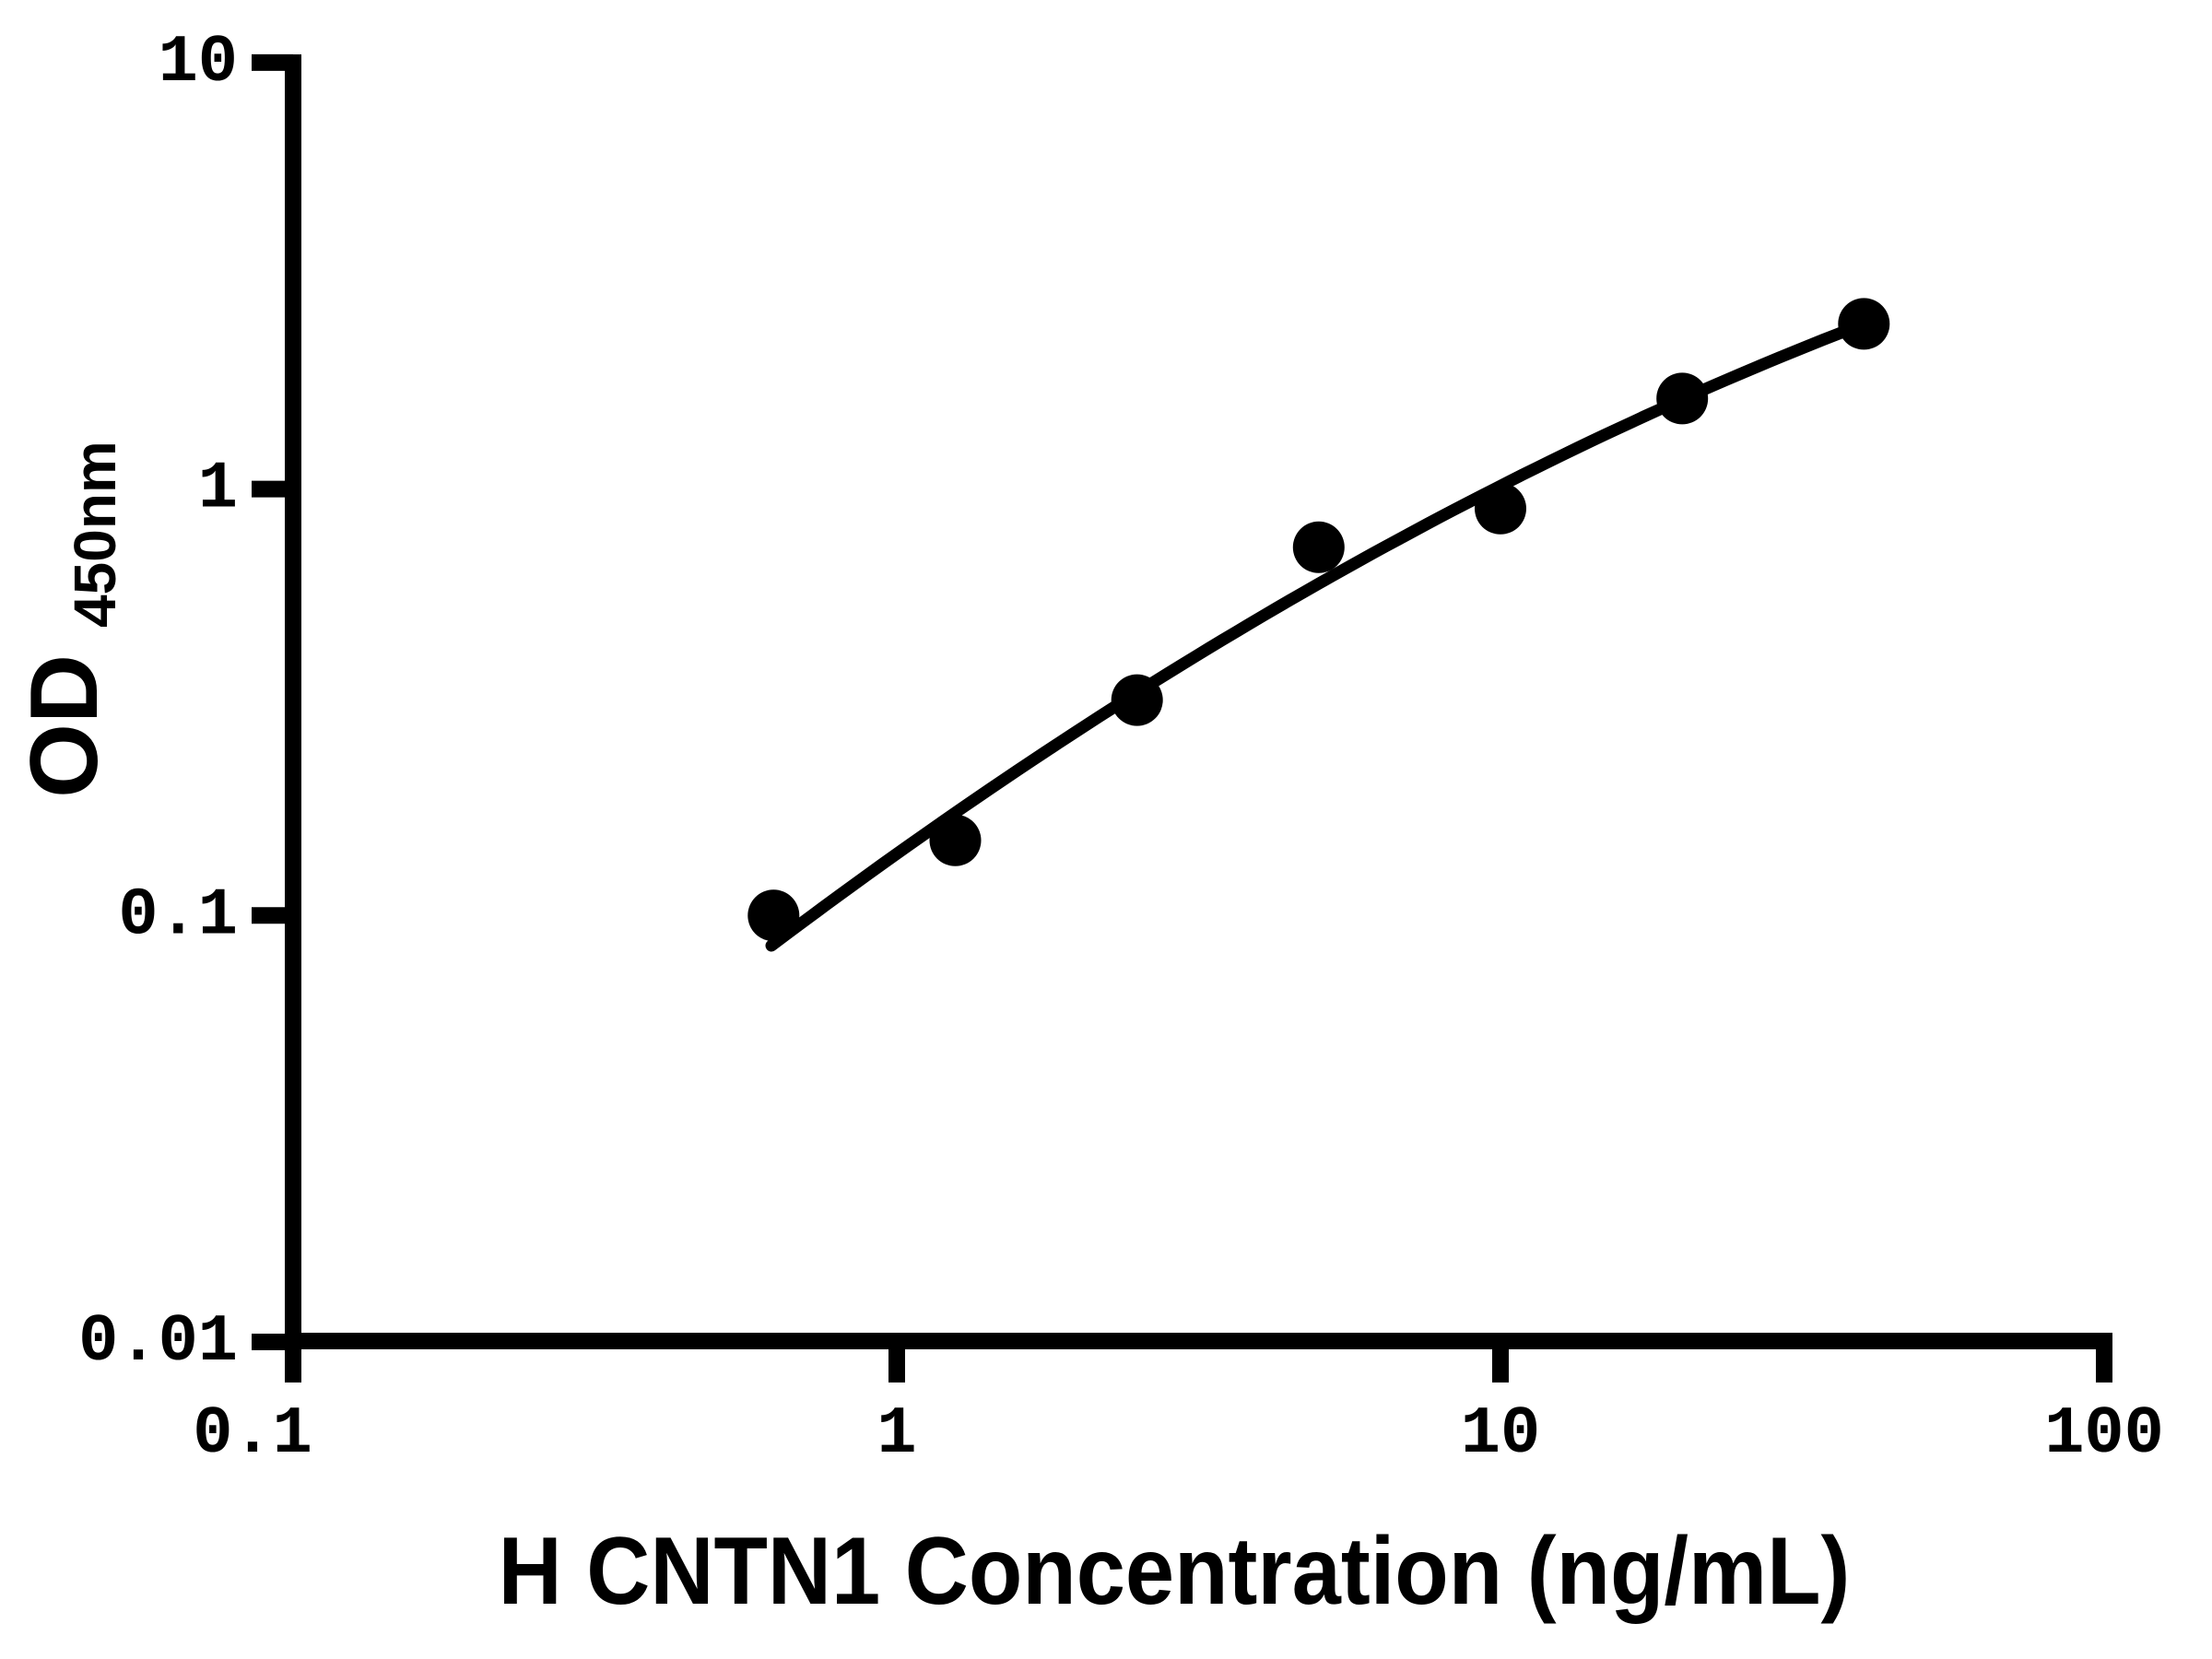  What do you see at coordinates (64, 726) in the screenshot?
I see `y-axis-title-main: OD` at bounding box center [64, 726].